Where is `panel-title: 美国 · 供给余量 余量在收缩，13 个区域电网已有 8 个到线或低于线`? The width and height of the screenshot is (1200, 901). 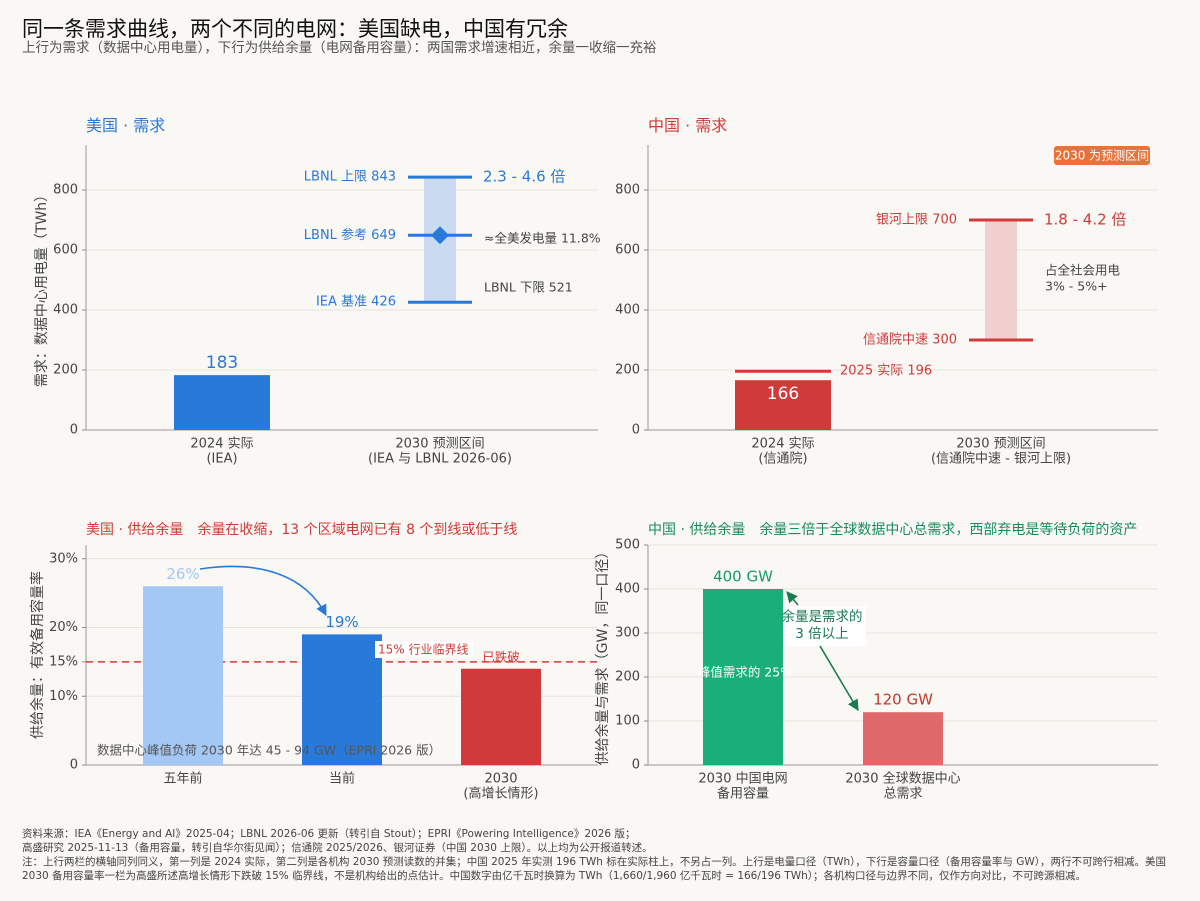
panel-title: 美国 · 供给余量 余量在收缩，13 个区域电网已有 8 个到线或低于线 is located at coordinates (301, 529).